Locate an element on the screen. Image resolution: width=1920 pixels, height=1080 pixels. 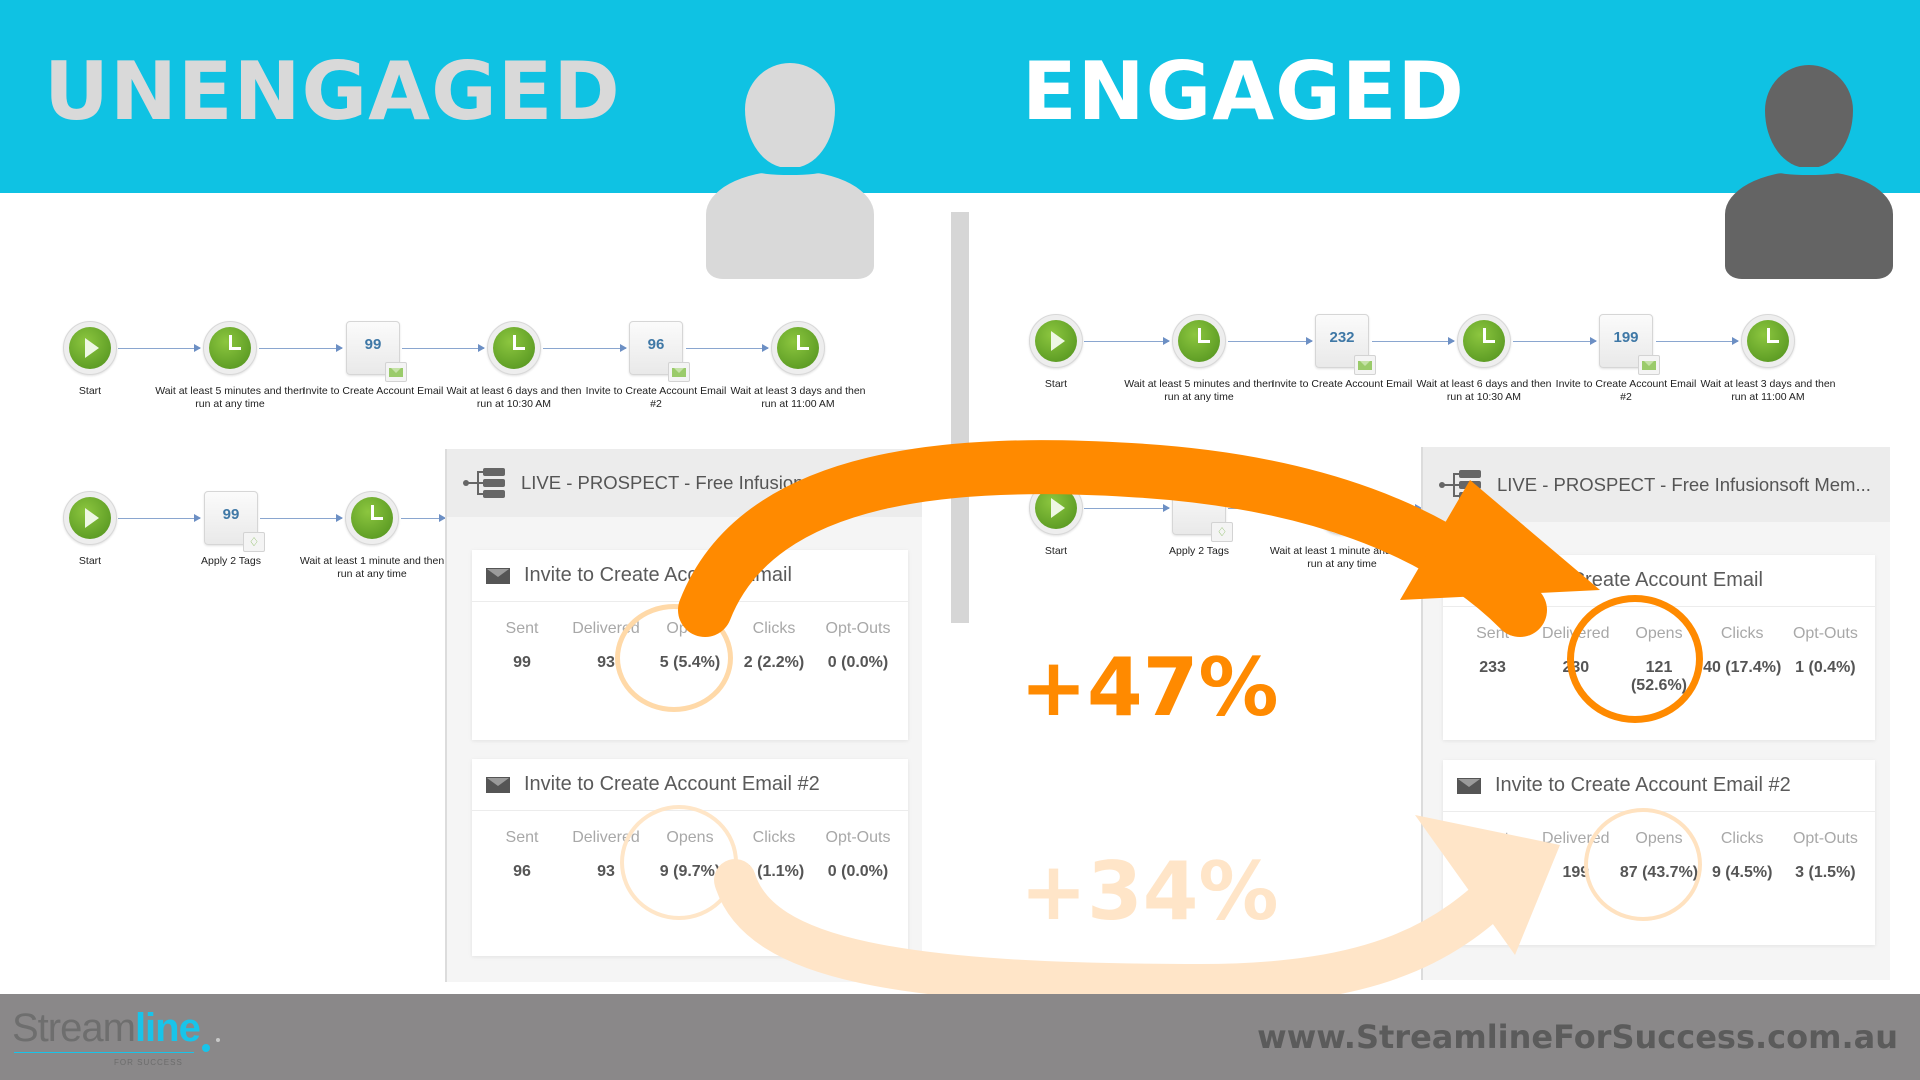
tag-count: 99 is located at coordinates (231, 514).